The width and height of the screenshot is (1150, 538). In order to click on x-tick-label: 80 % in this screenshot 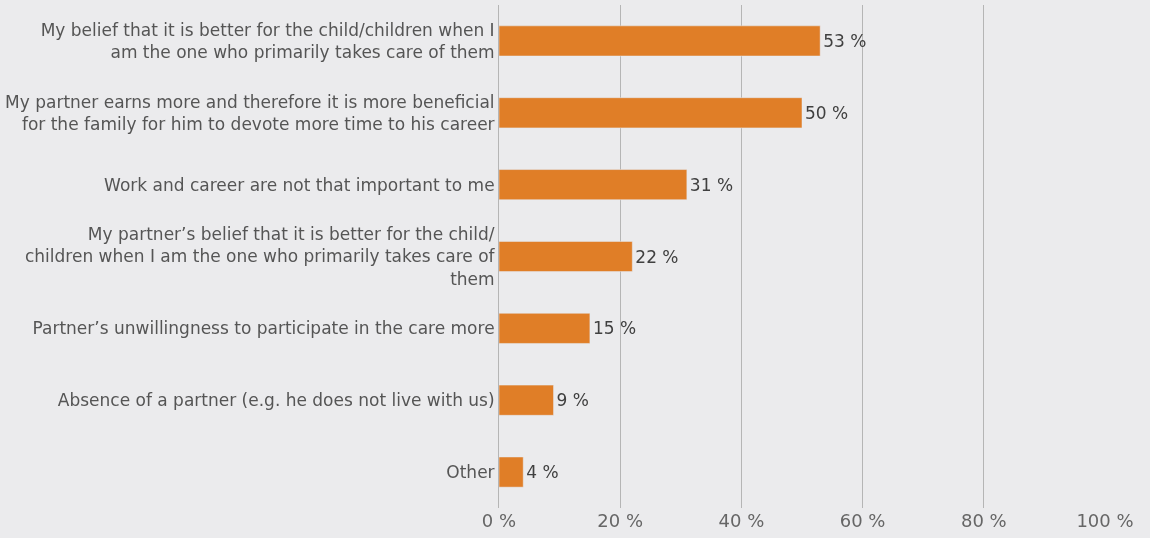, I will do `click(983, 520)`.